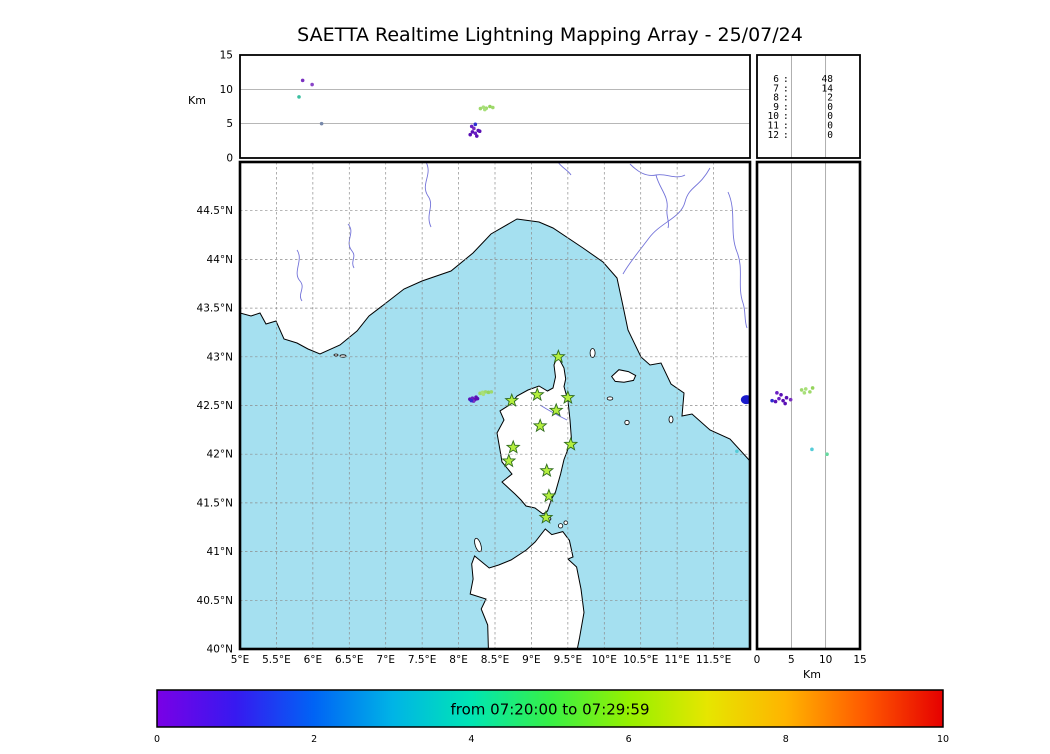 The width and height of the screenshot is (1050, 754). Describe the element at coordinates (229, 124) in the screenshot. I see `alt-tick-label: 5` at that location.